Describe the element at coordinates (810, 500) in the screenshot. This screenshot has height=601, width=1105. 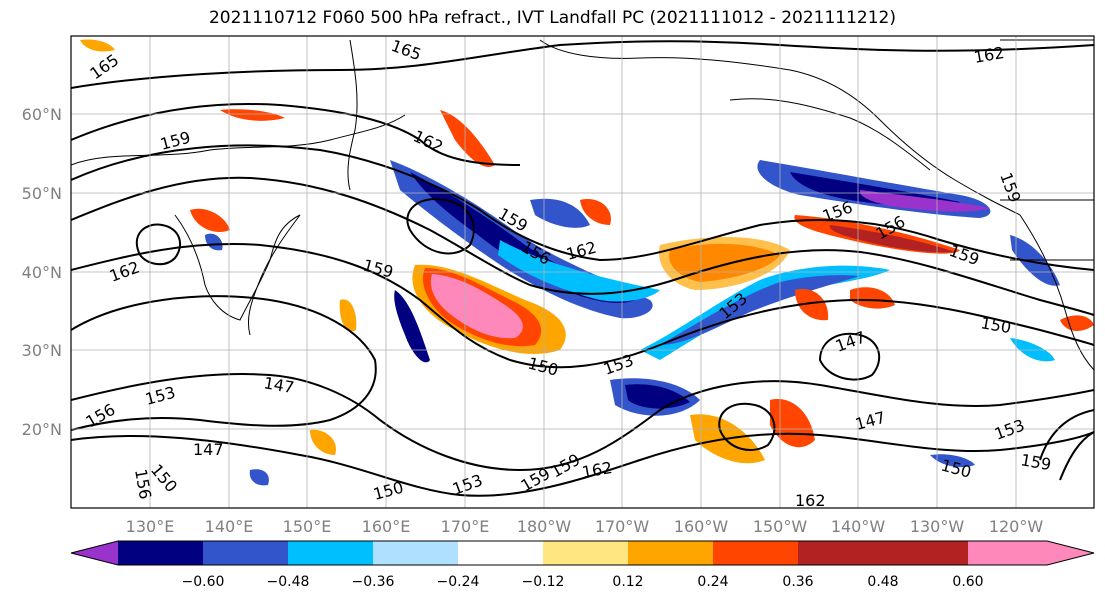
I see `contour-label: 162` at that location.